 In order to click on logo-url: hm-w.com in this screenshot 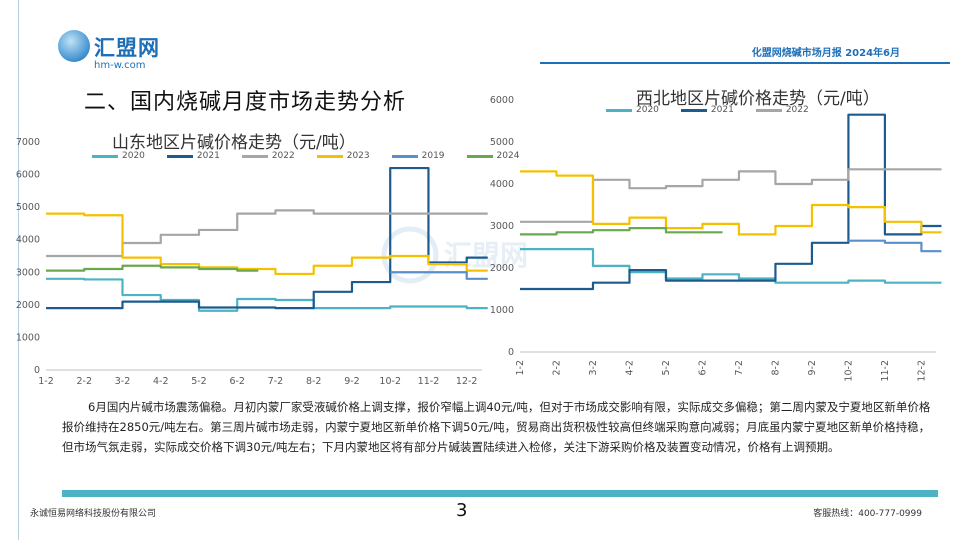, I will do `click(120, 65)`.